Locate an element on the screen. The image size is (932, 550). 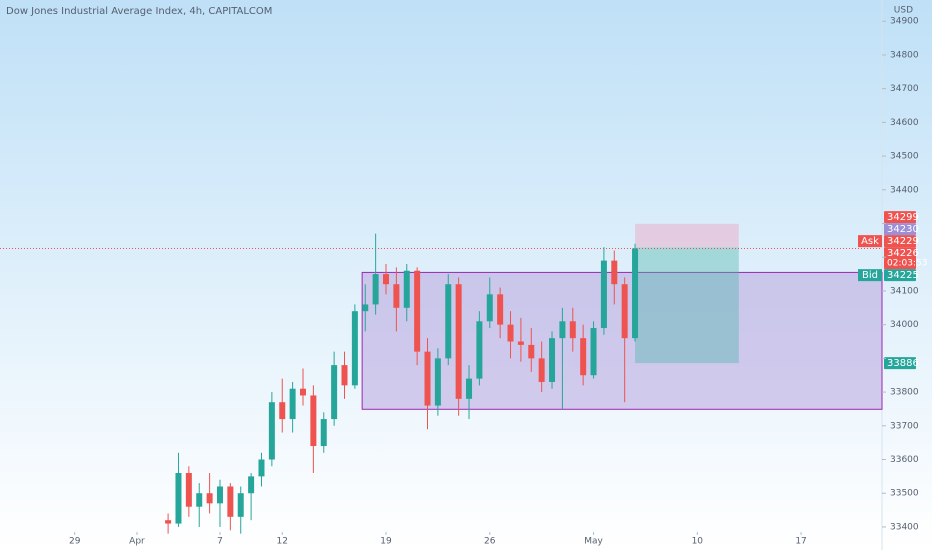
y-tick-label: 34000 is located at coordinates (904, 325).